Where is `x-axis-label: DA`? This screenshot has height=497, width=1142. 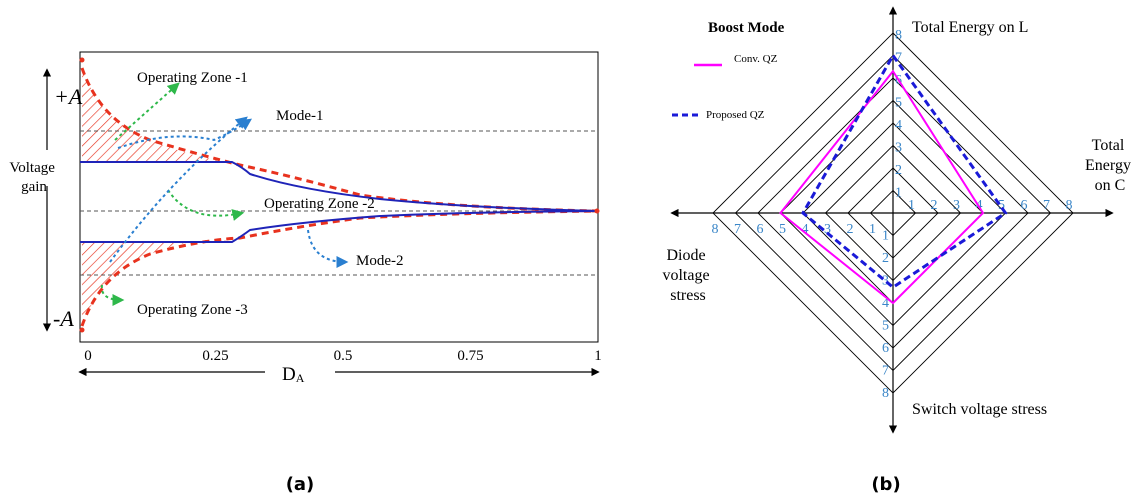
x-axis-label: DA is located at coordinates (293, 374).